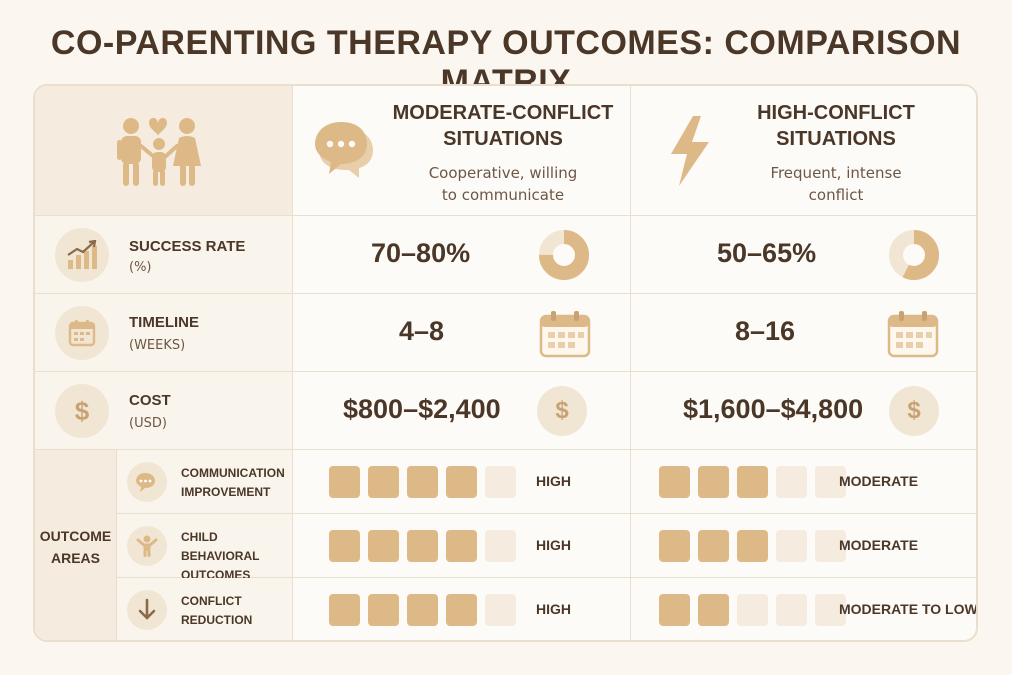  I want to click on growth-chart-icon, so click(82, 255).